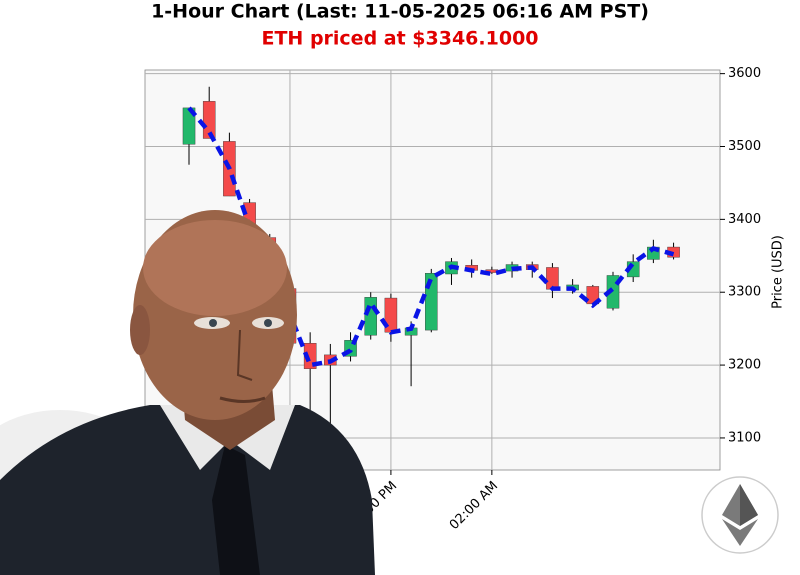 Image resolution: width=800 pixels, height=575 pixels. What do you see at coordinates (474, 506) in the screenshot?
I see `x-tick-label: 02:00 AM` at bounding box center [474, 506].